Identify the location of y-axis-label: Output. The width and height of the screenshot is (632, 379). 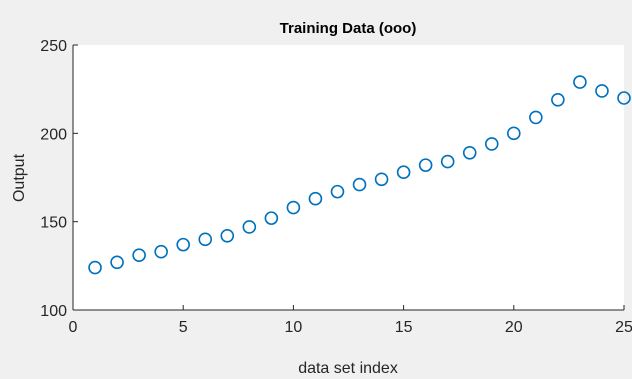
(19, 177).